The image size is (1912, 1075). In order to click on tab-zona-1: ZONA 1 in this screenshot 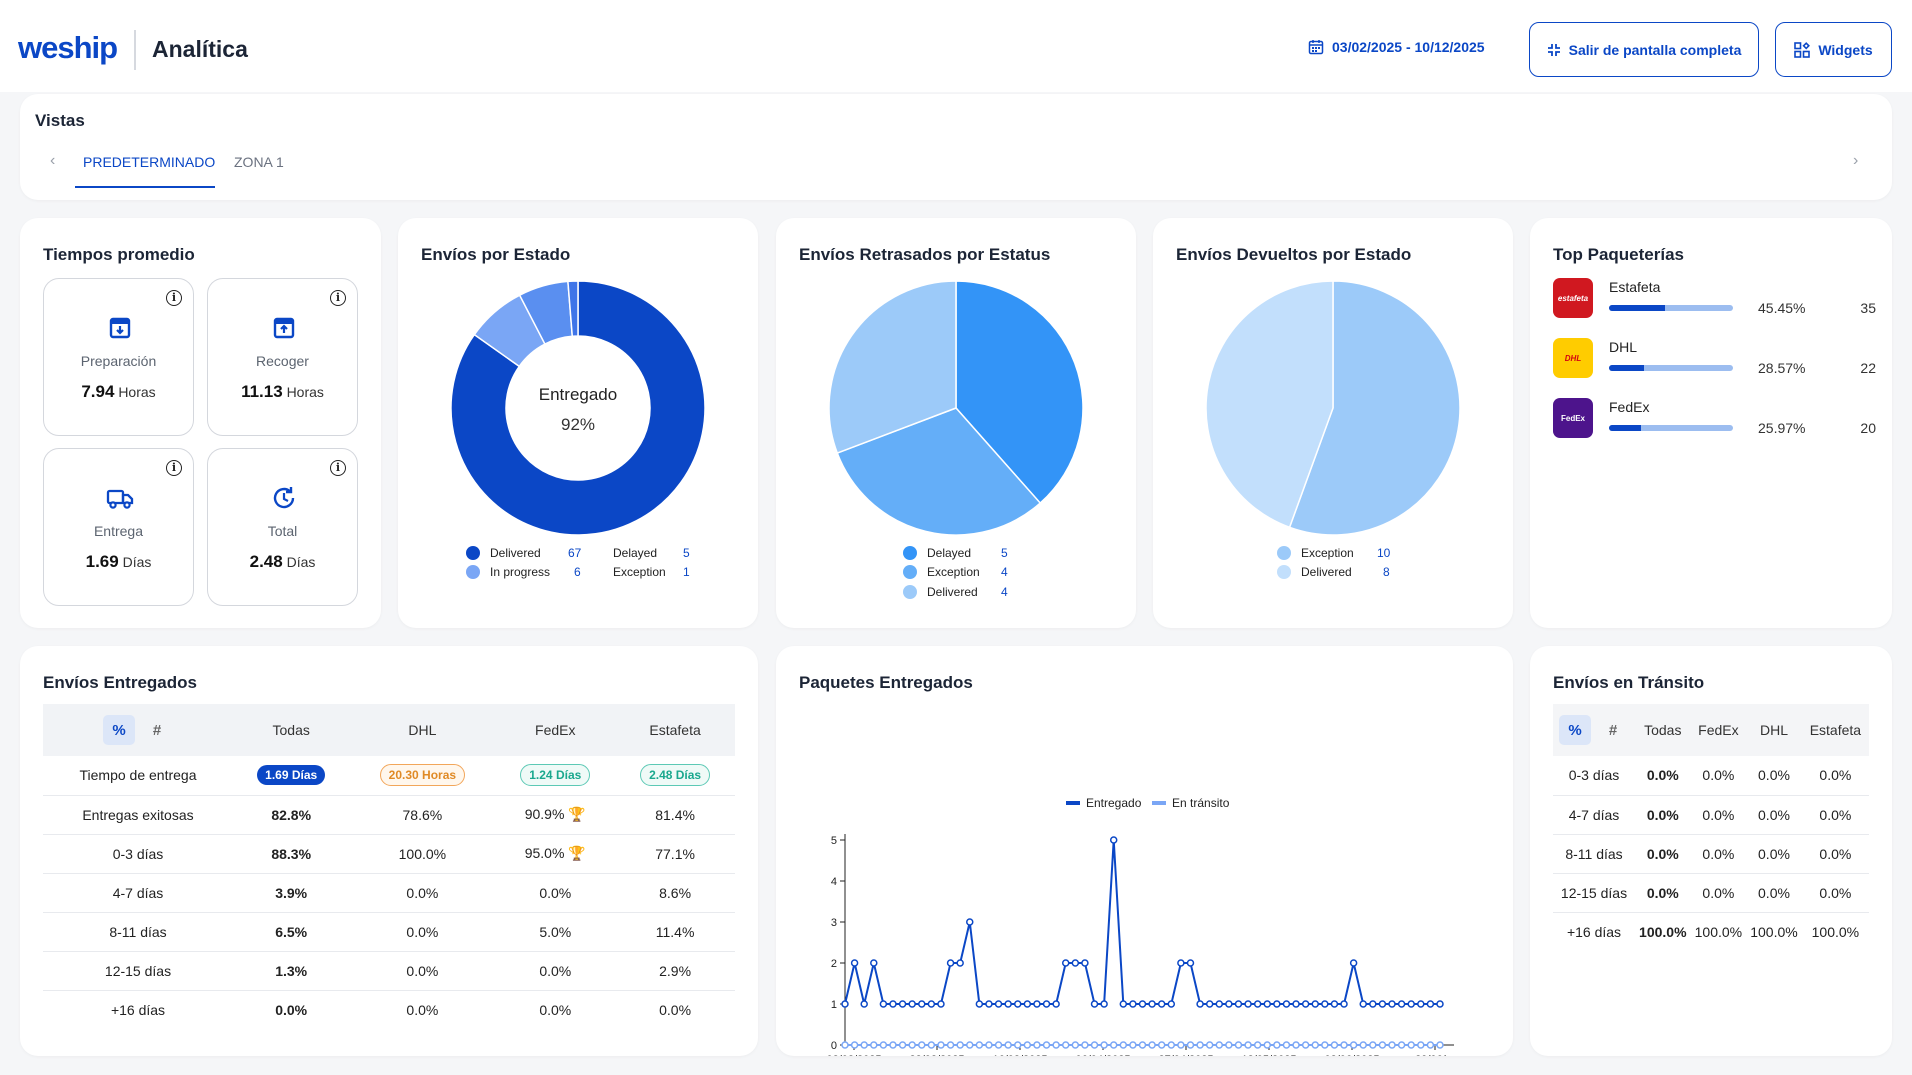, I will do `click(259, 162)`.